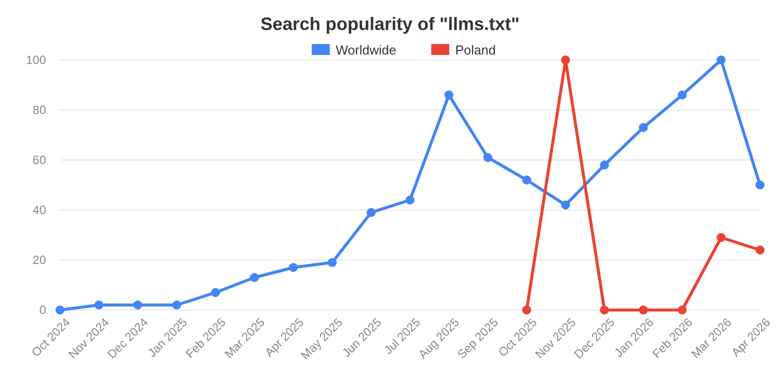  What do you see at coordinates (36, 60) in the screenshot?
I see `y-tick-label: 100` at bounding box center [36, 60].